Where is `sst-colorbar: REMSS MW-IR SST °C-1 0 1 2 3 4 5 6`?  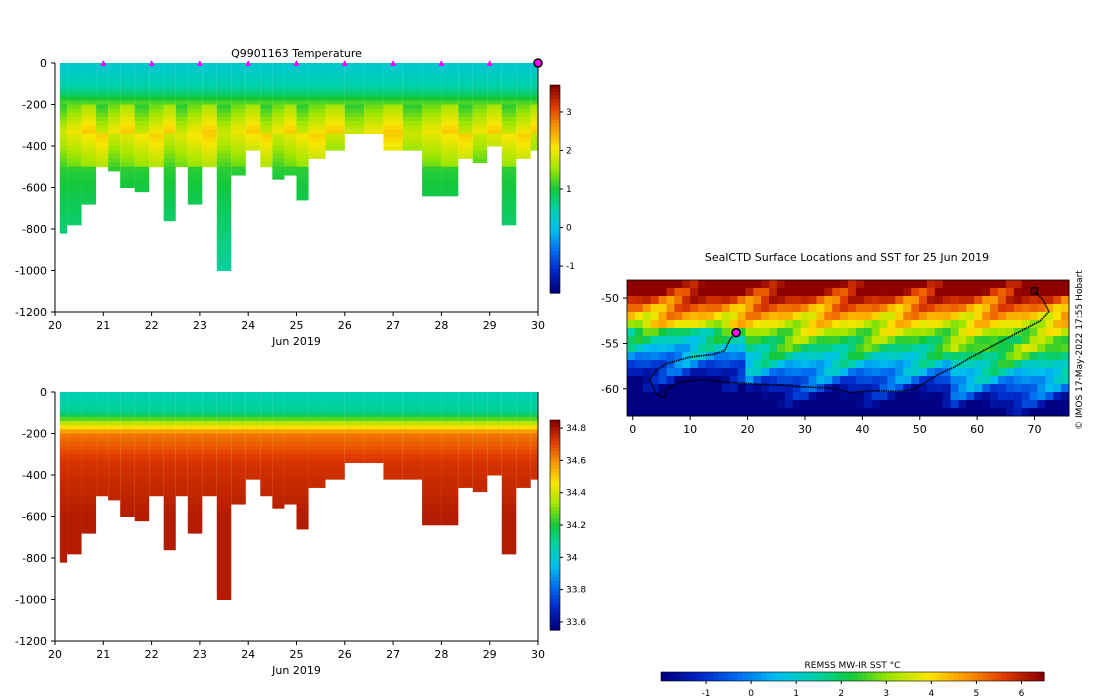 sst-colorbar: REMSS MW-IR SST °C-1 0 1 2 3 4 5 6 is located at coordinates (852, 680).